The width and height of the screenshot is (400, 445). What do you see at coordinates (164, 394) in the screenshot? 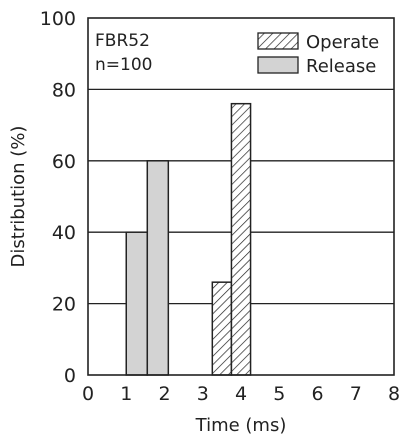
I see `x-tick-label: 2` at bounding box center [164, 394].